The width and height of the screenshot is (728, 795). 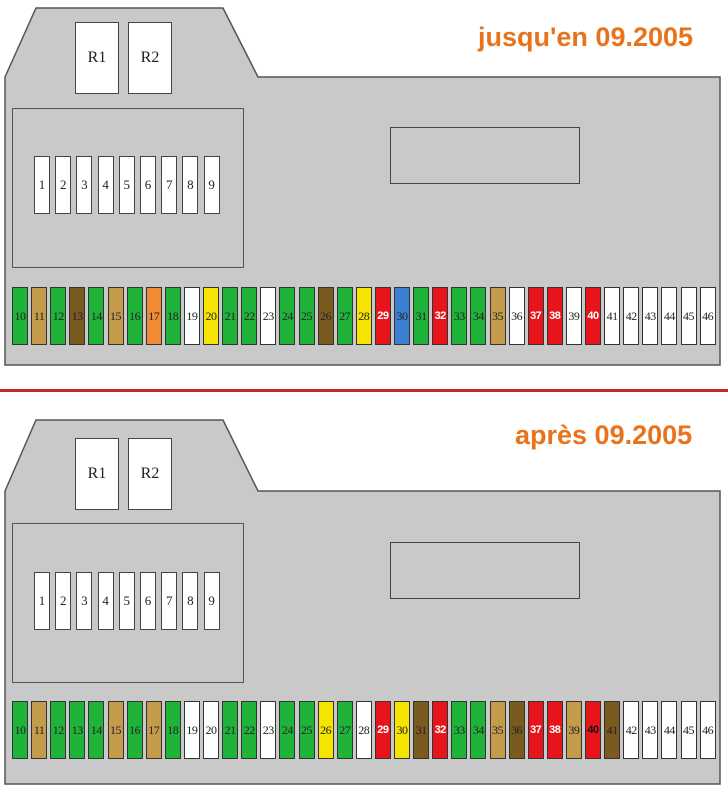 What do you see at coordinates (126, 185) in the screenshot?
I see `small-fuse: 5` at bounding box center [126, 185].